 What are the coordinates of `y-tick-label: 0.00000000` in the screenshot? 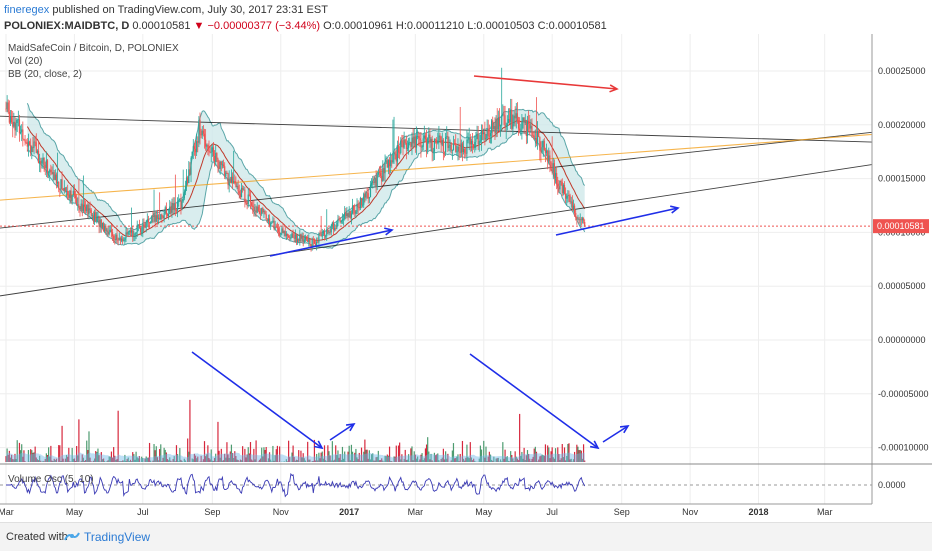 It's located at (902, 340).